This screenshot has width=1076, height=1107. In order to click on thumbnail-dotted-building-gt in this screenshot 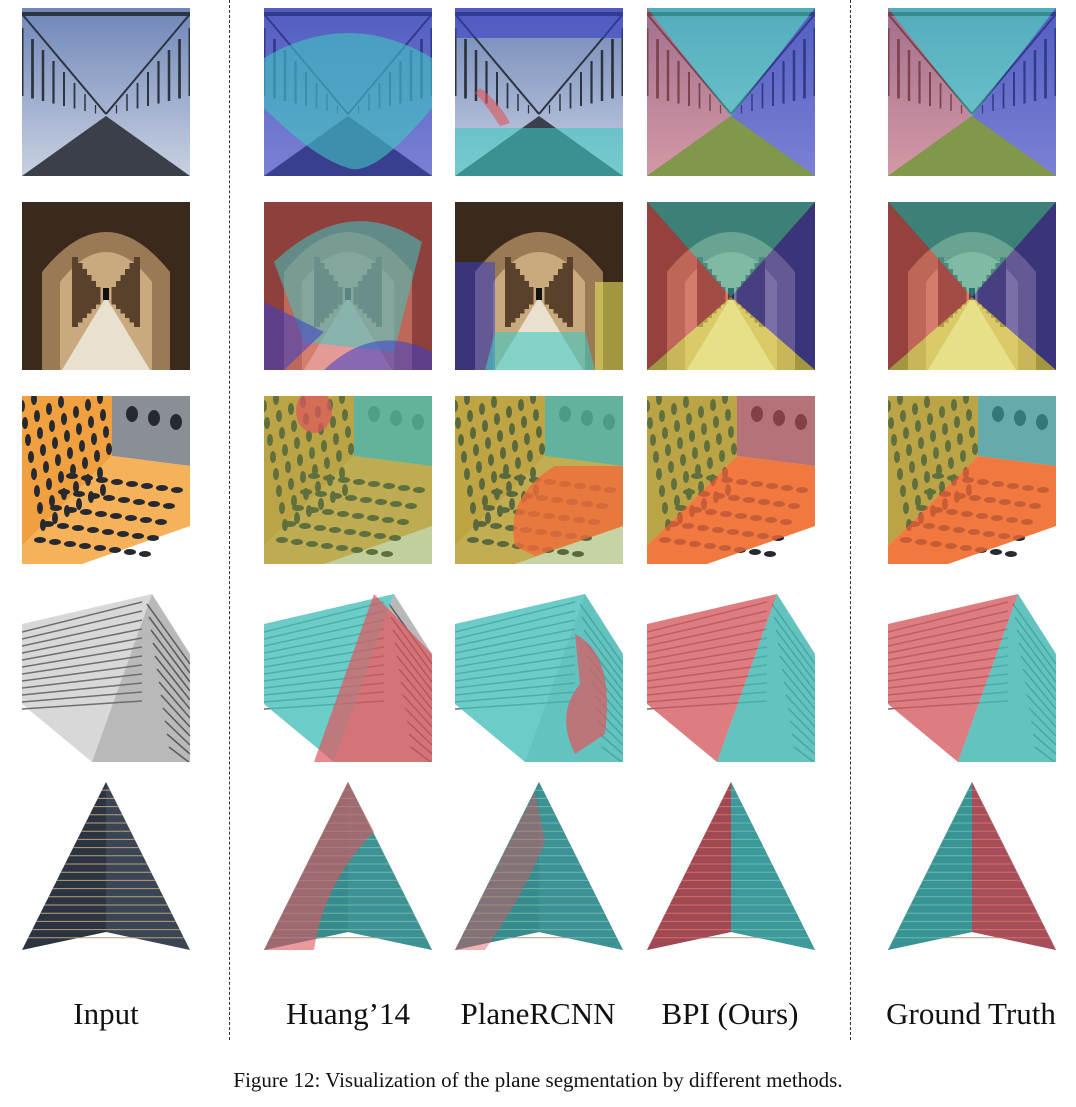, I will do `click(972, 480)`.